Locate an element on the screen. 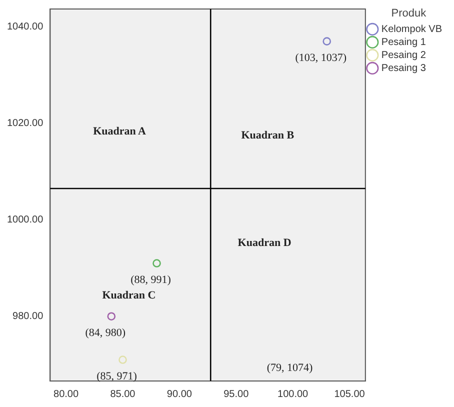  x-tick-label: 95.00 is located at coordinates (237, 394).